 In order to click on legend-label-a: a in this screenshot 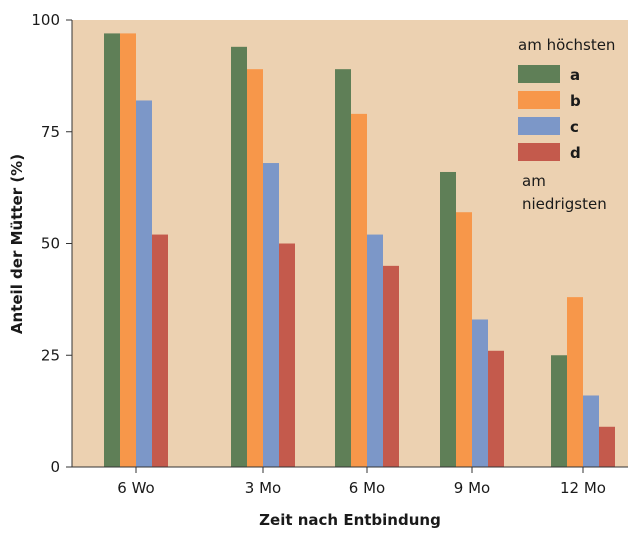, I will do `click(575, 75)`.